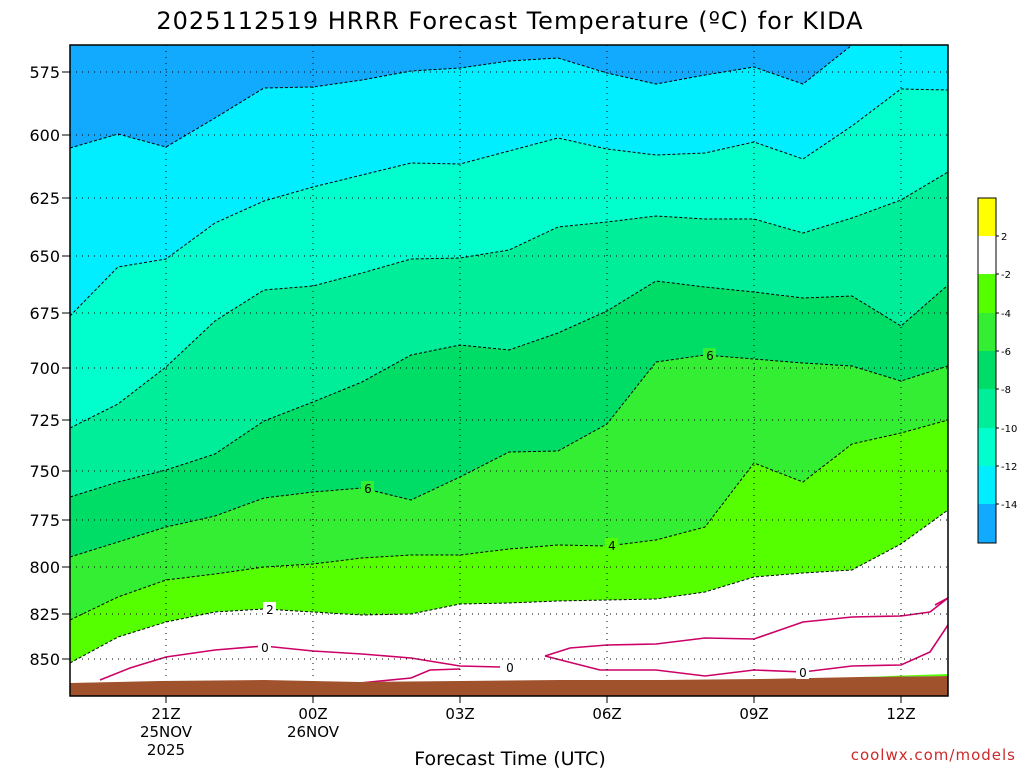 This screenshot has width=1024, height=768. I want to click on colorbar: 2 -2 -4 -6 -8 -10 -12 -14, so click(997, 370).